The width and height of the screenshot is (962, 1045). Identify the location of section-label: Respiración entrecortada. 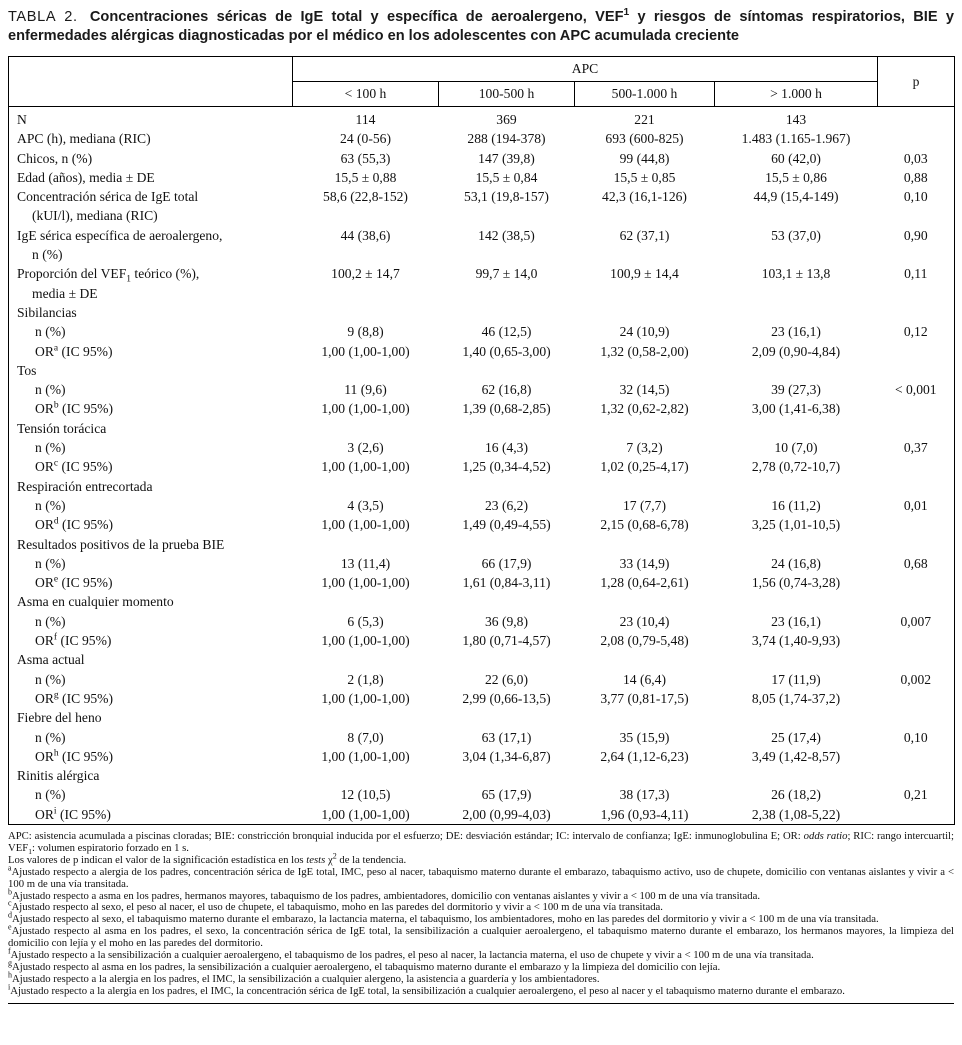
(85, 486).